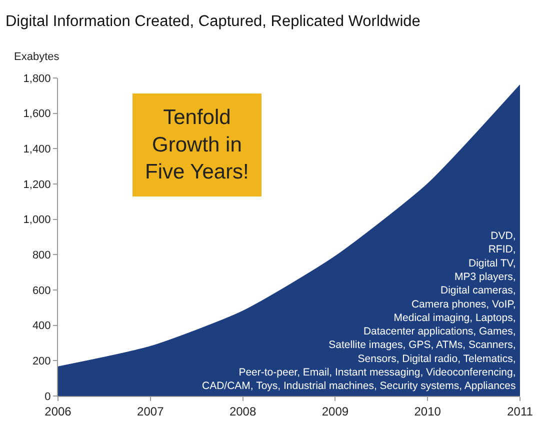 The image size is (545, 430). I want to click on y-tick-label: 1,000, so click(37, 220).